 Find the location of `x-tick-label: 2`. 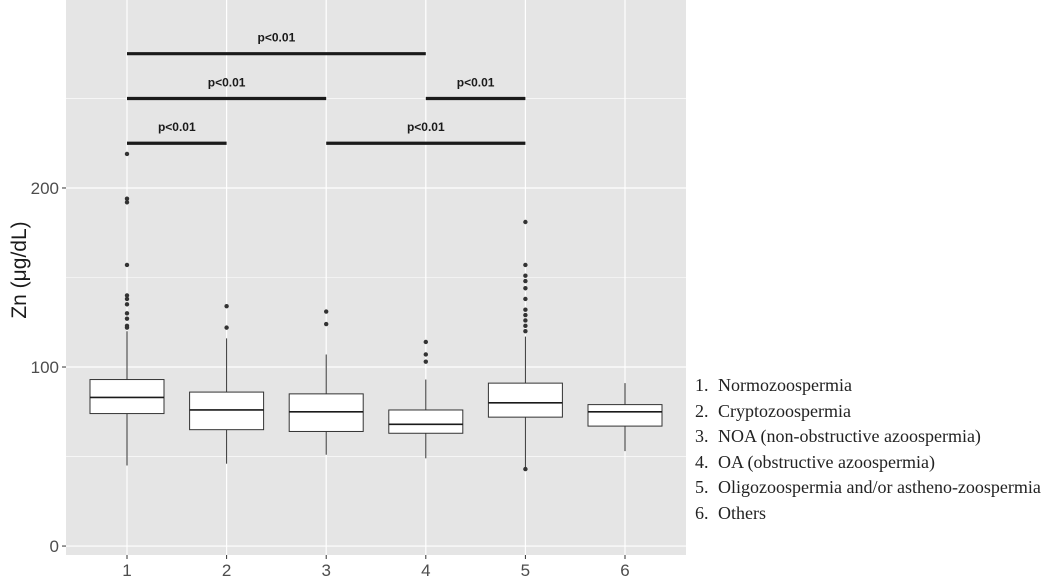

x-tick-label: 2 is located at coordinates (226, 569).